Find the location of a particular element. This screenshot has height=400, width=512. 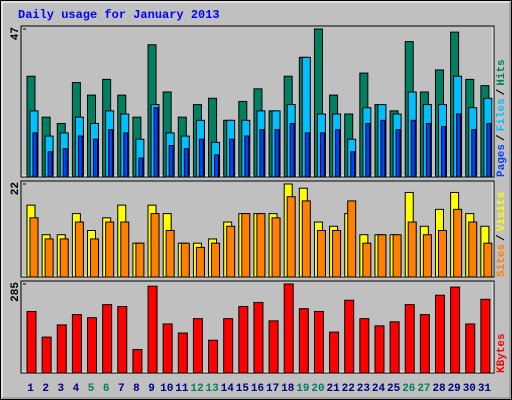

x-tick-label: 19 is located at coordinates (302, 389).